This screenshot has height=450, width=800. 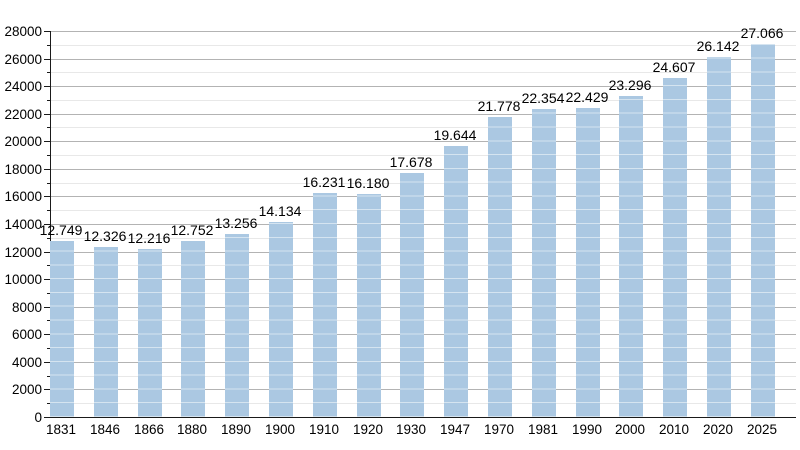 What do you see at coordinates (500, 267) in the screenshot?
I see `bar-1970` at bounding box center [500, 267].